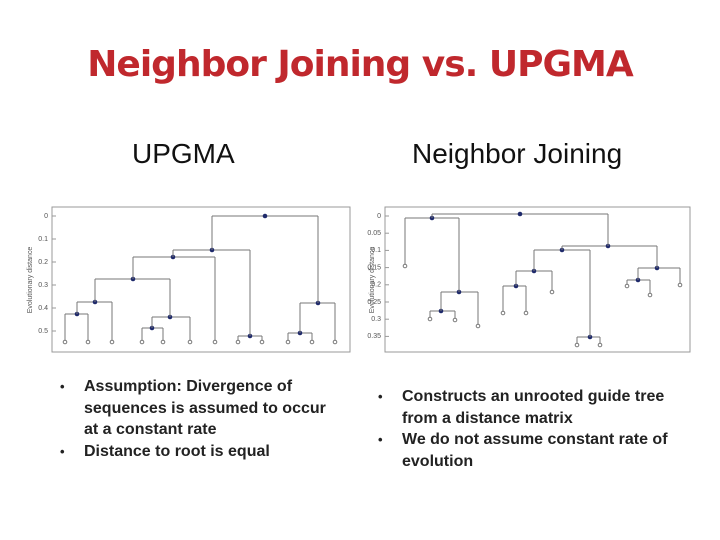  What do you see at coordinates (374, 336) in the screenshot?
I see `tick-label: 0.35` at bounding box center [374, 336].